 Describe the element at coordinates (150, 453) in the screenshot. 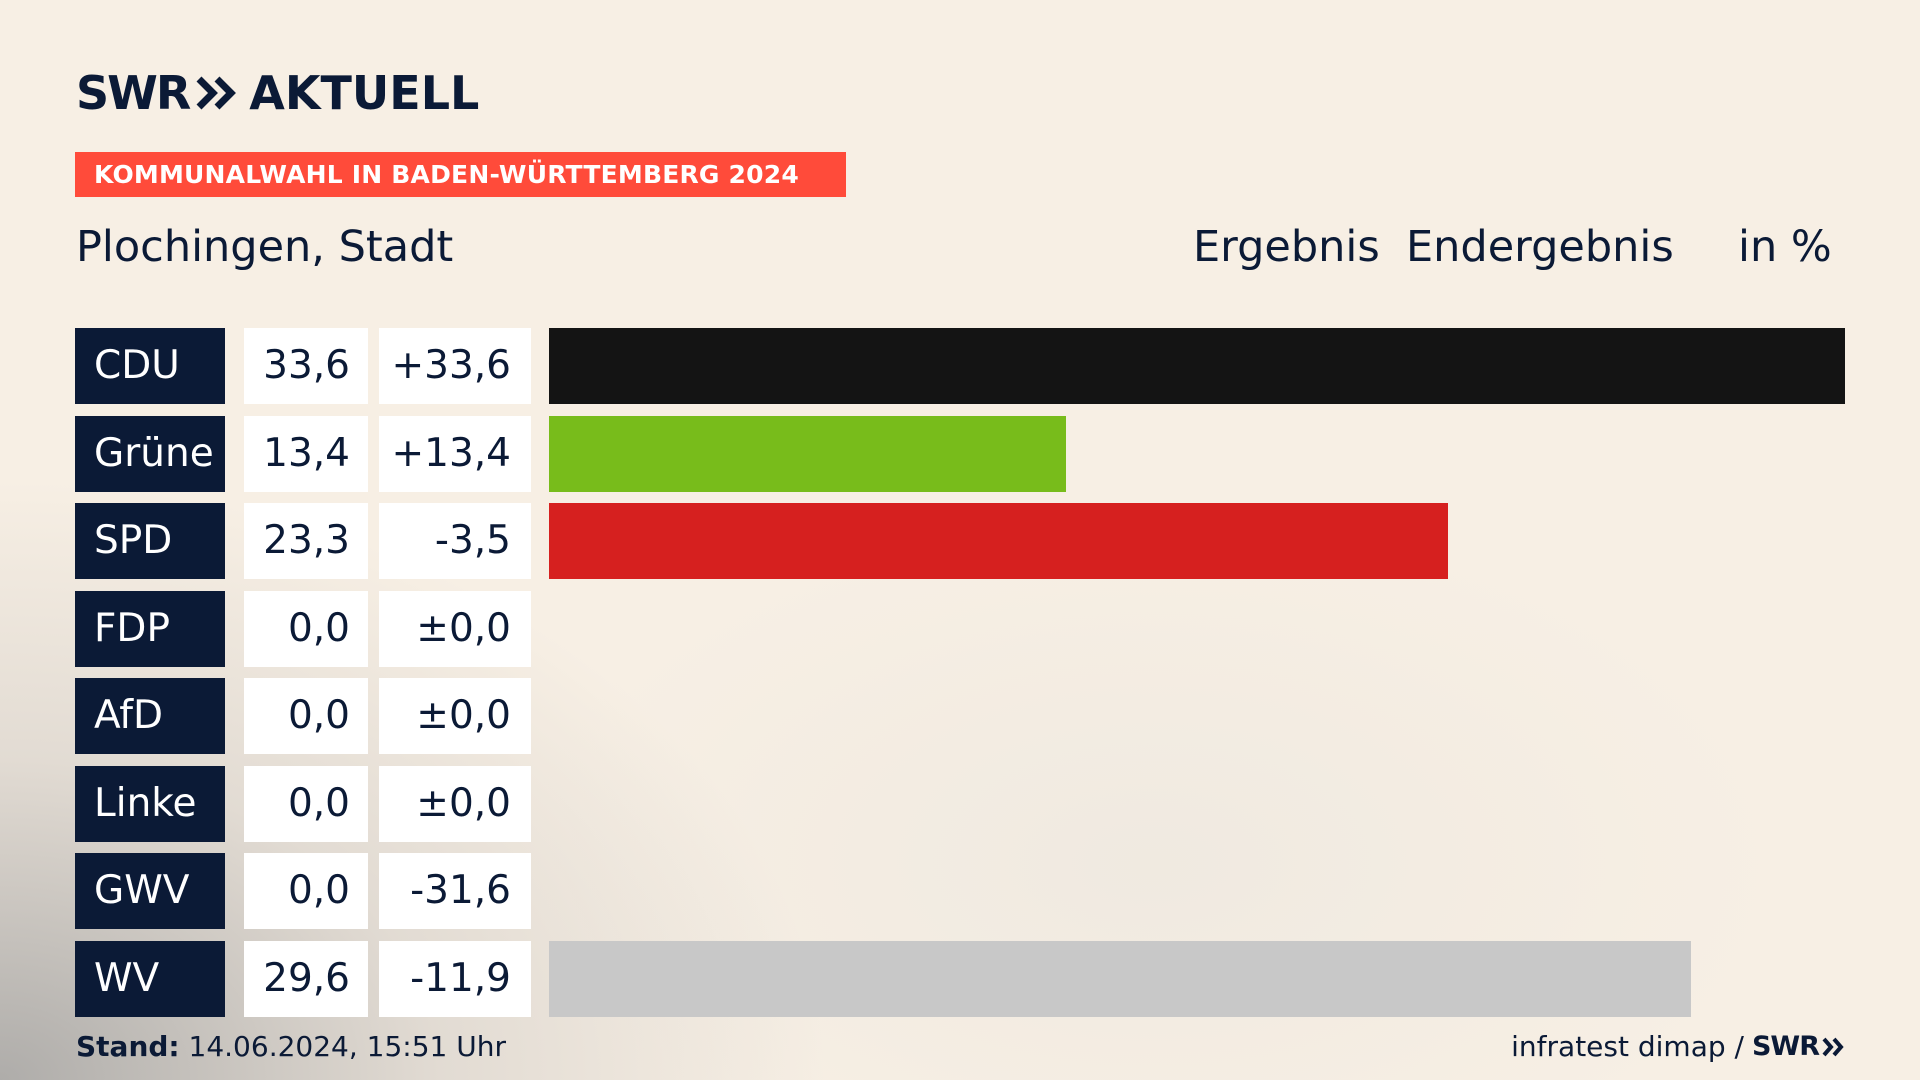

I see `party-label: Grüne` at that location.